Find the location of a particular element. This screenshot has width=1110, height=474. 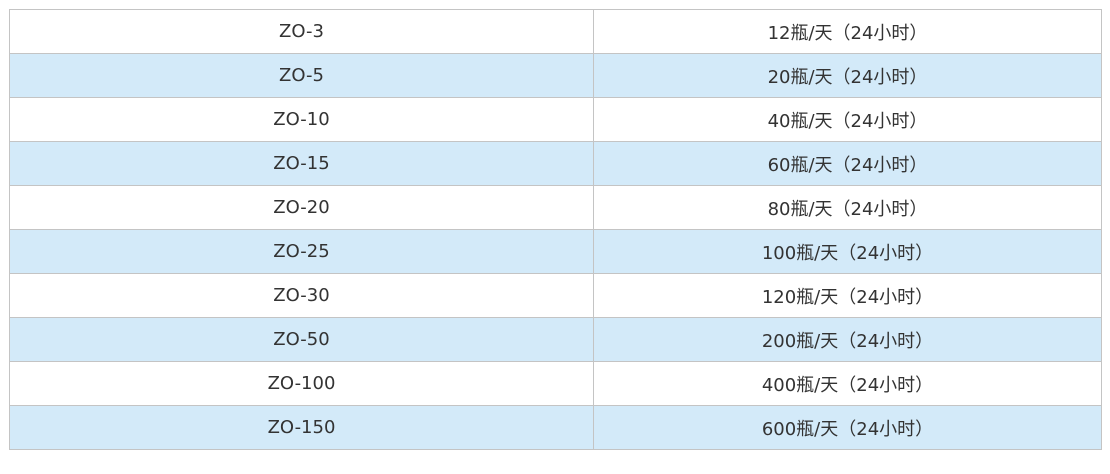

model-cell: ZO-10 is located at coordinates (301, 119).